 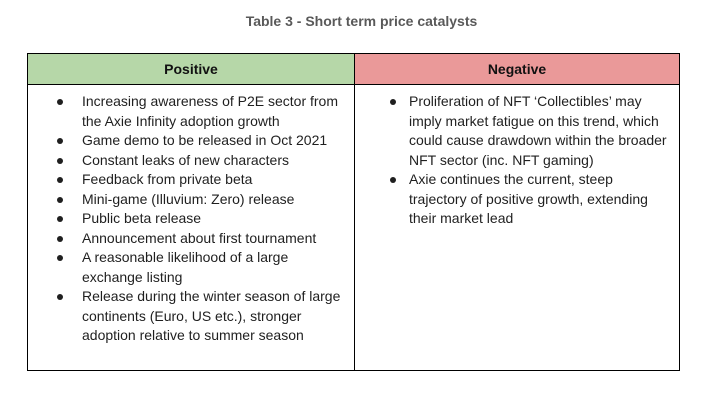 I want to click on list-item: Constant leaks of new characters, so click(x=191, y=161).